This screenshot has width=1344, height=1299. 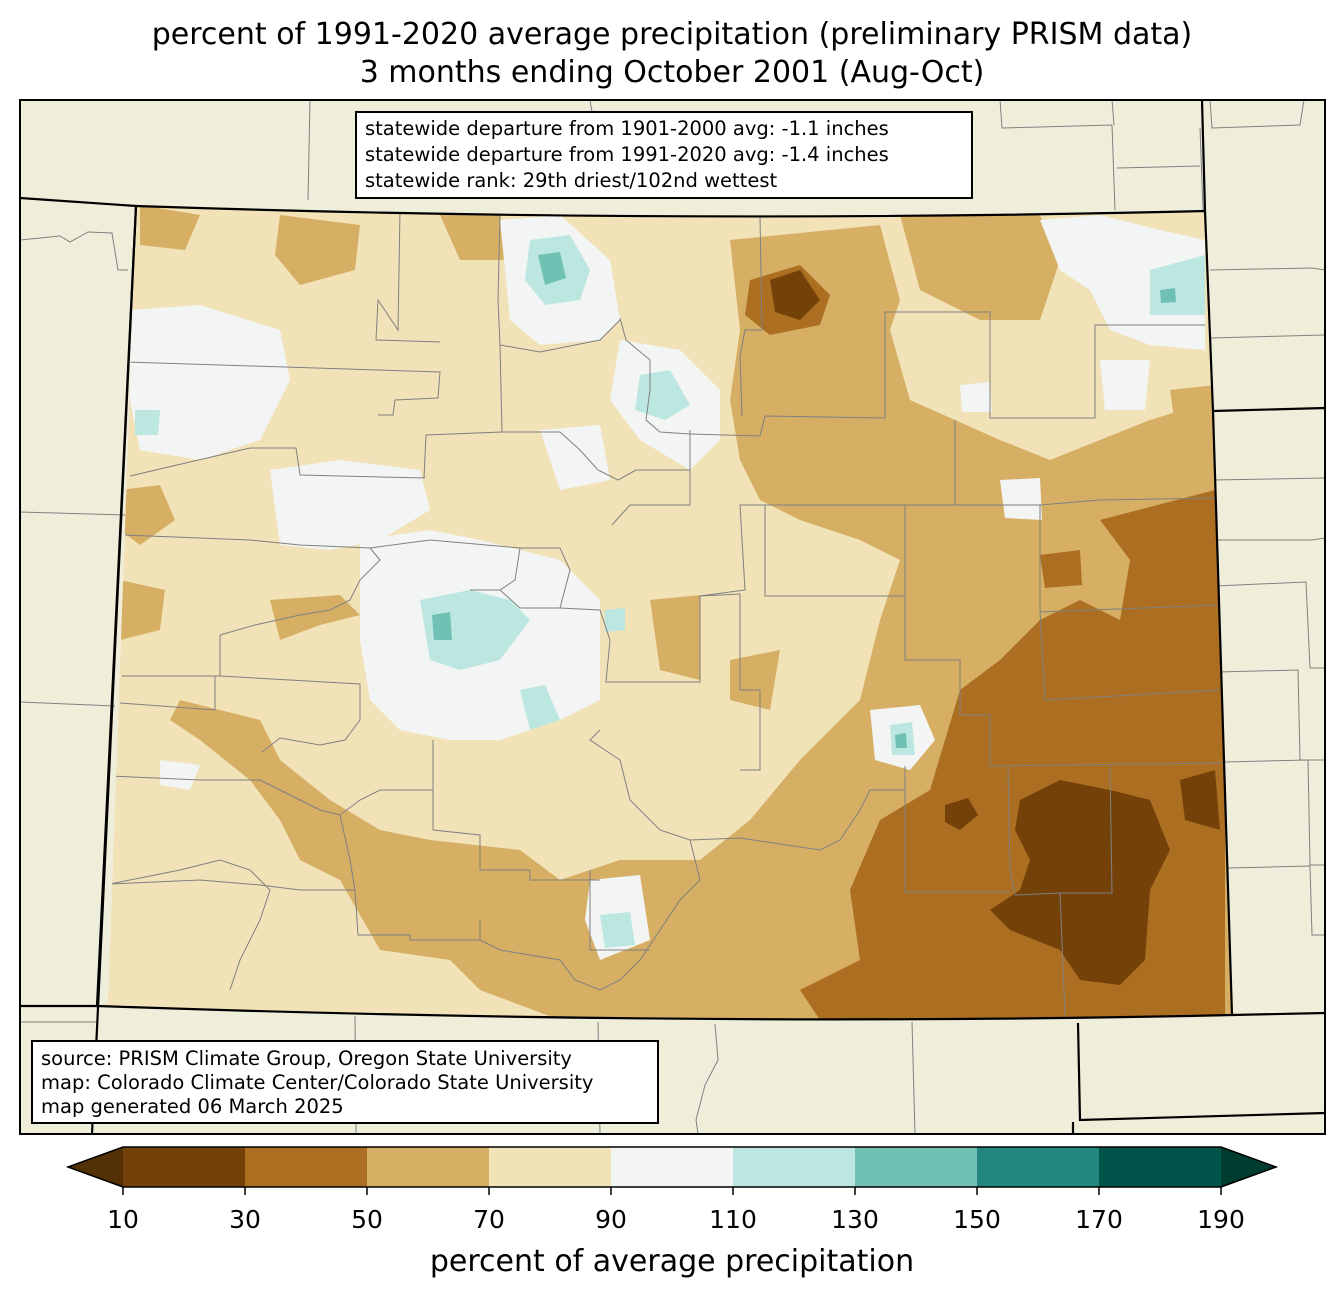 What do you see at coordinates (672, 1261) in the screenshot?
I see `colorbar-label: percent of average precipitation` at bounding box center [672, 1261].